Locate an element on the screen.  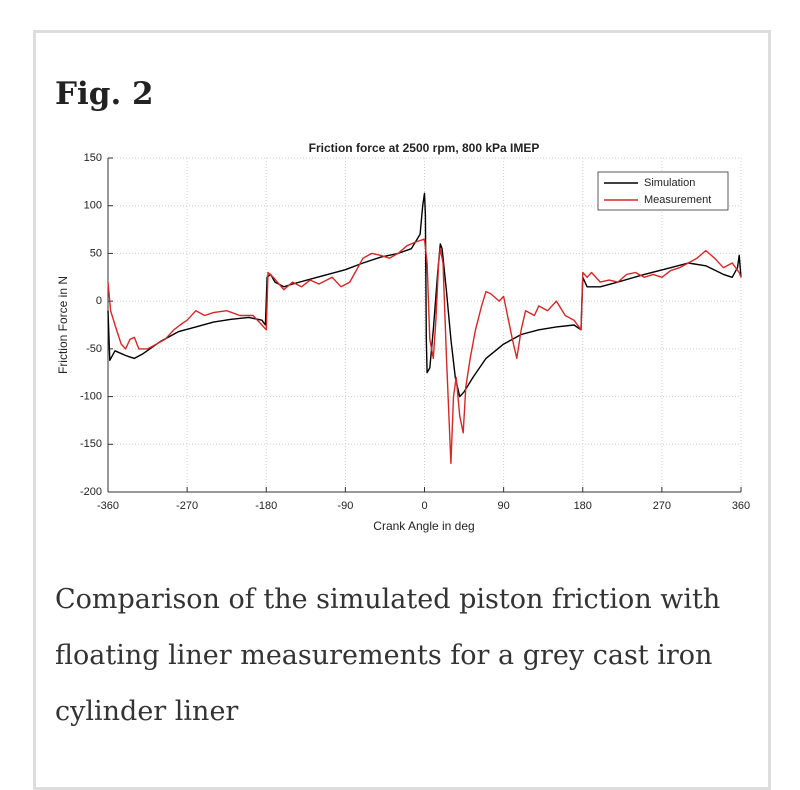
figure-label: Fig. 2 is located at coordinates (104, 94).